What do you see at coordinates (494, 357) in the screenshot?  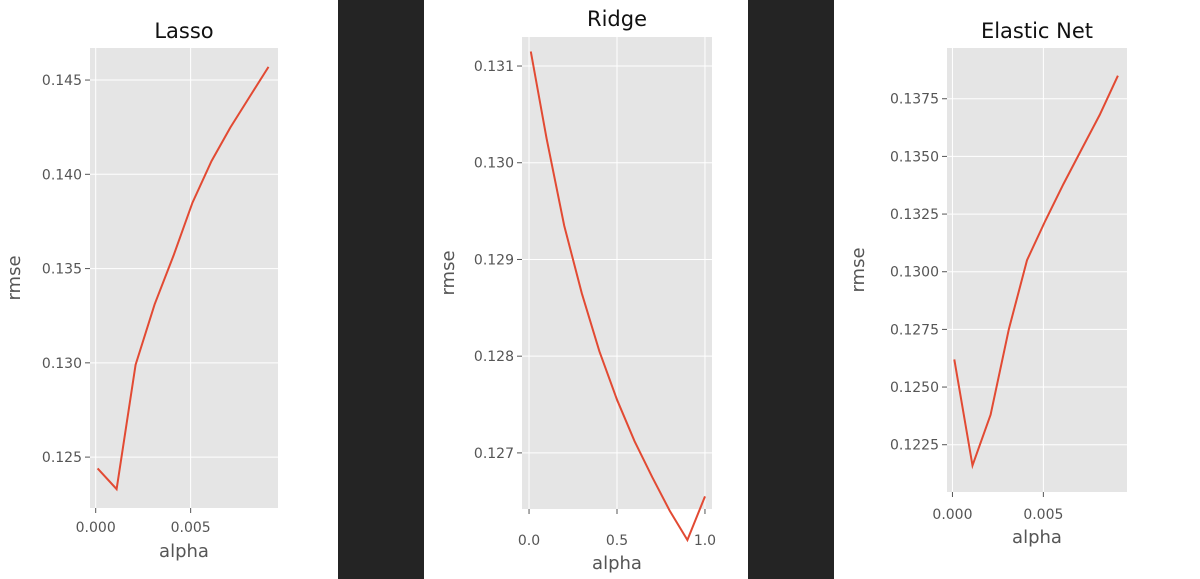 I see `ridge-y-tick-label: 0.128` at bounding box center [494, 357].